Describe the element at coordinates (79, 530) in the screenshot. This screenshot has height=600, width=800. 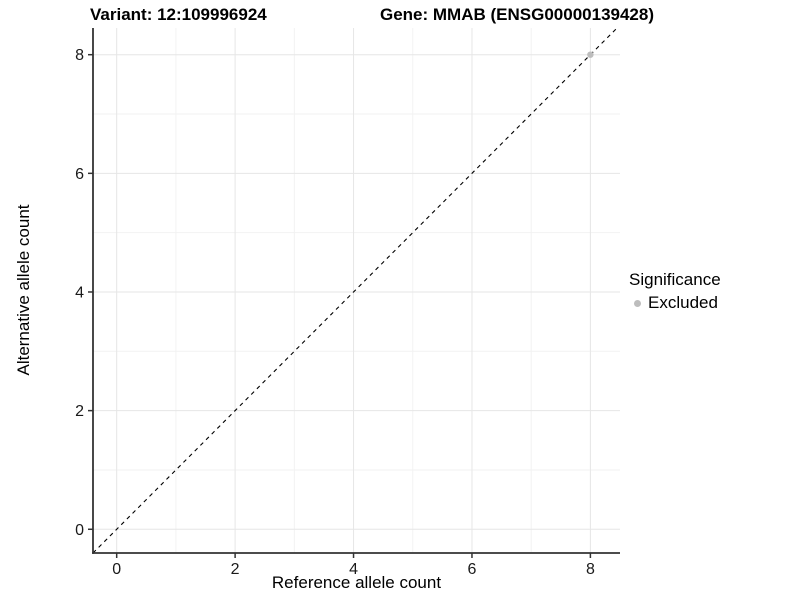
I see `y-tick-label: 0` at that location.